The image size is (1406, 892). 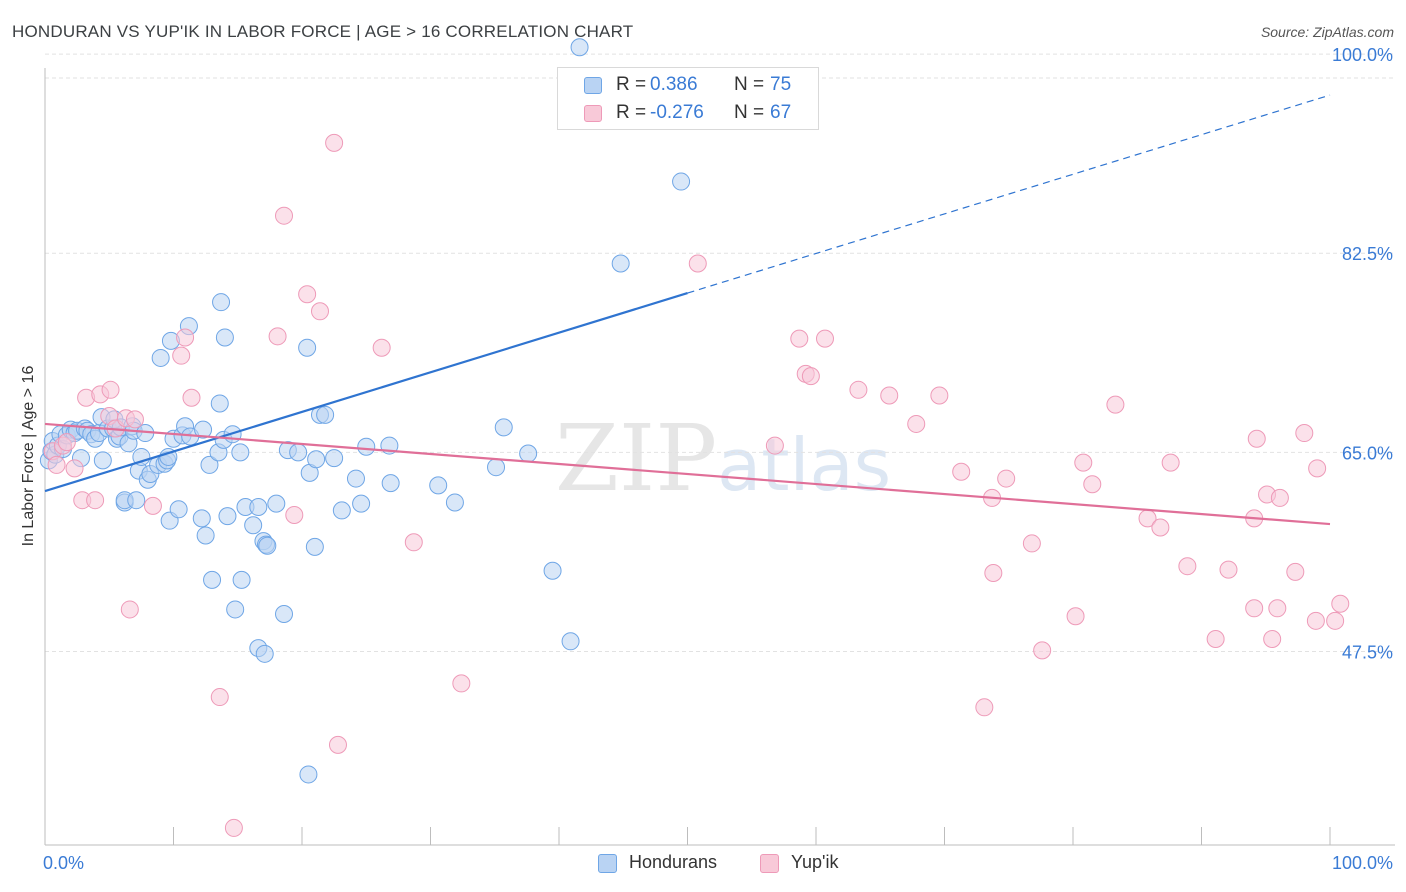 What do you see at coordinates (677, 112) in the screenshot?
I see `r-value: -0.276` at bounding box center [677, 112].